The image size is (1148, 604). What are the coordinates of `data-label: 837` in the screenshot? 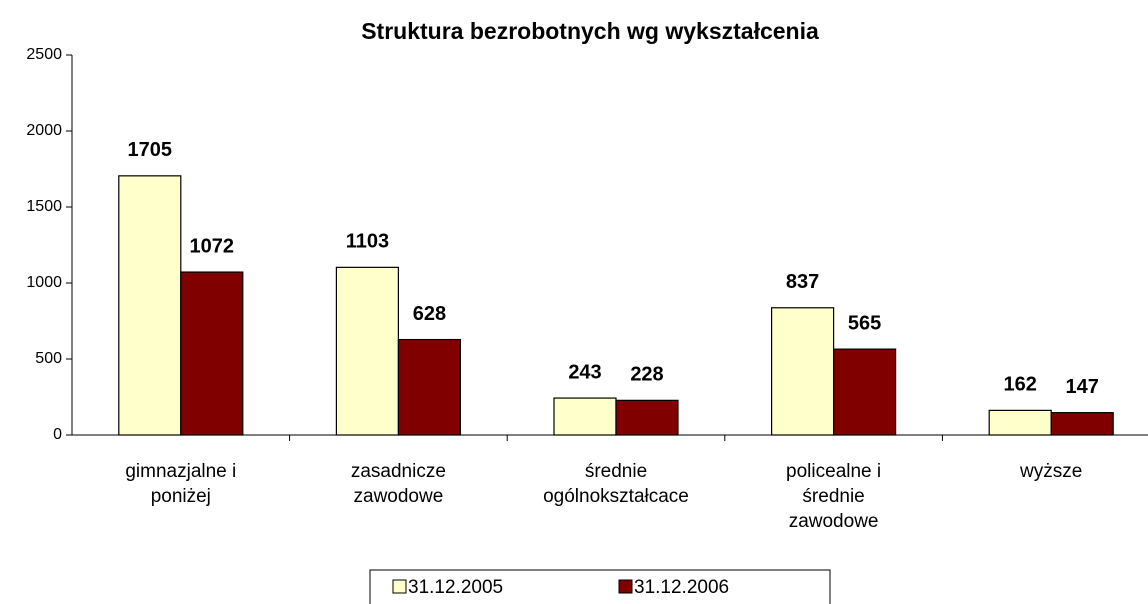 It's located at (802, 282).